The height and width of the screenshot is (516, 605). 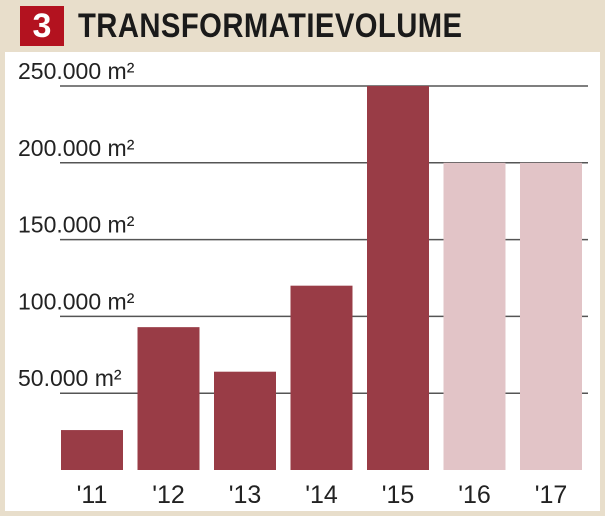 I want to click on x-tick-label: '16, so click(x=474, y=495).